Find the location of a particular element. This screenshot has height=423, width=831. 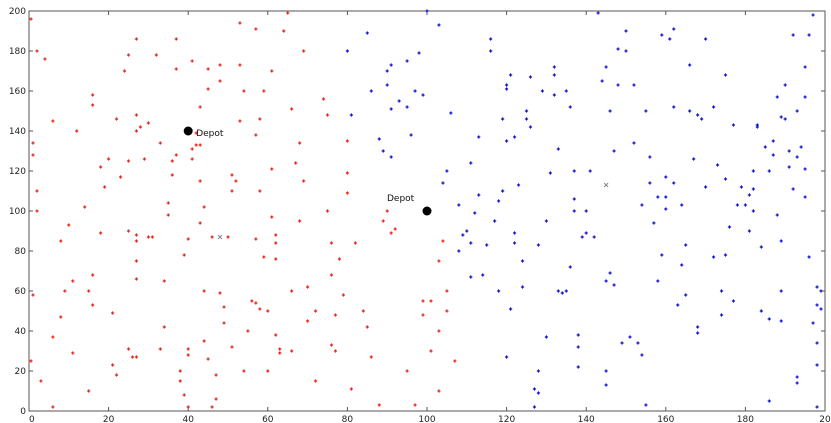

depot-label: Depot is located at coordinates (210, 134).